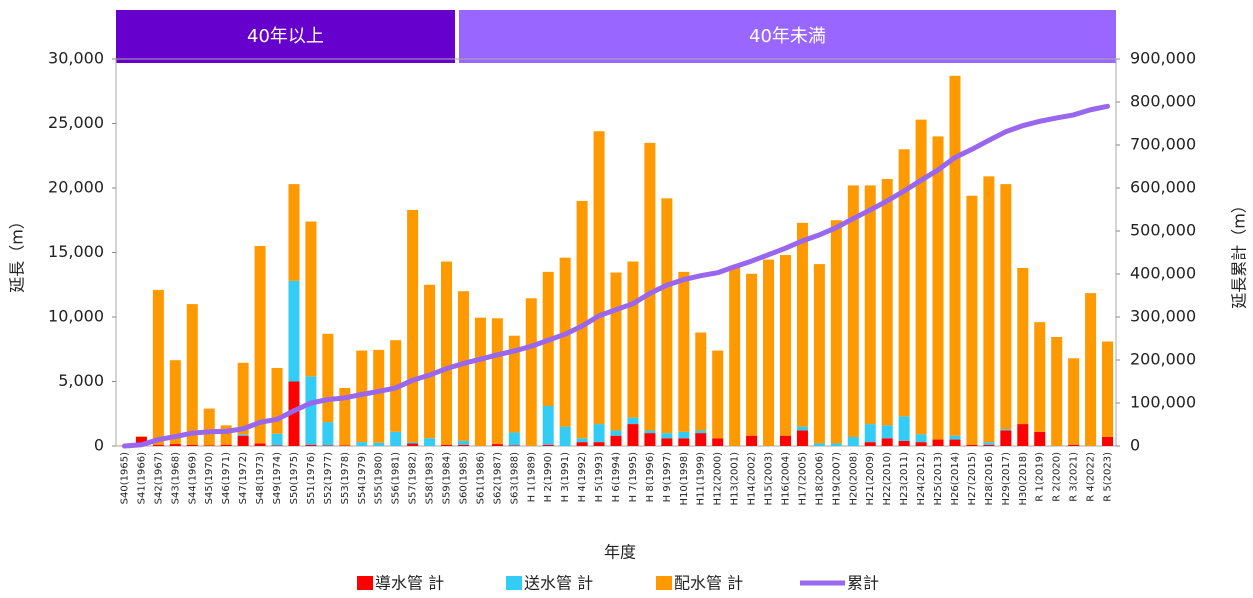 The width and height of the screenshot is (1253, 598). I want to click on legend-swatch, so click(365, 583).